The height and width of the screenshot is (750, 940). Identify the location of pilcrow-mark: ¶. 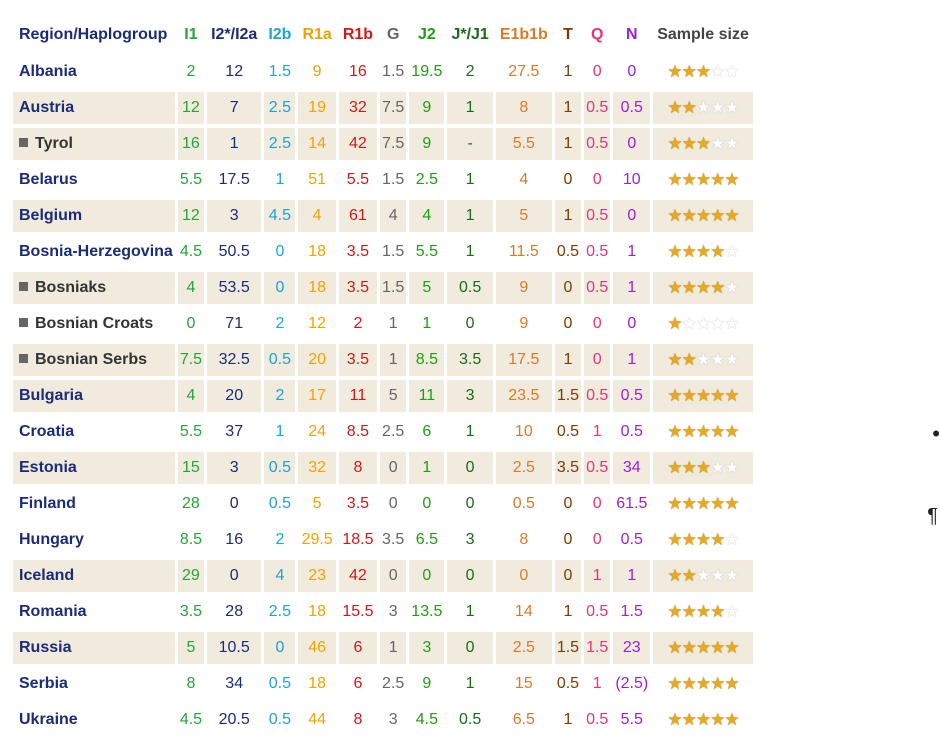
(932, 516).